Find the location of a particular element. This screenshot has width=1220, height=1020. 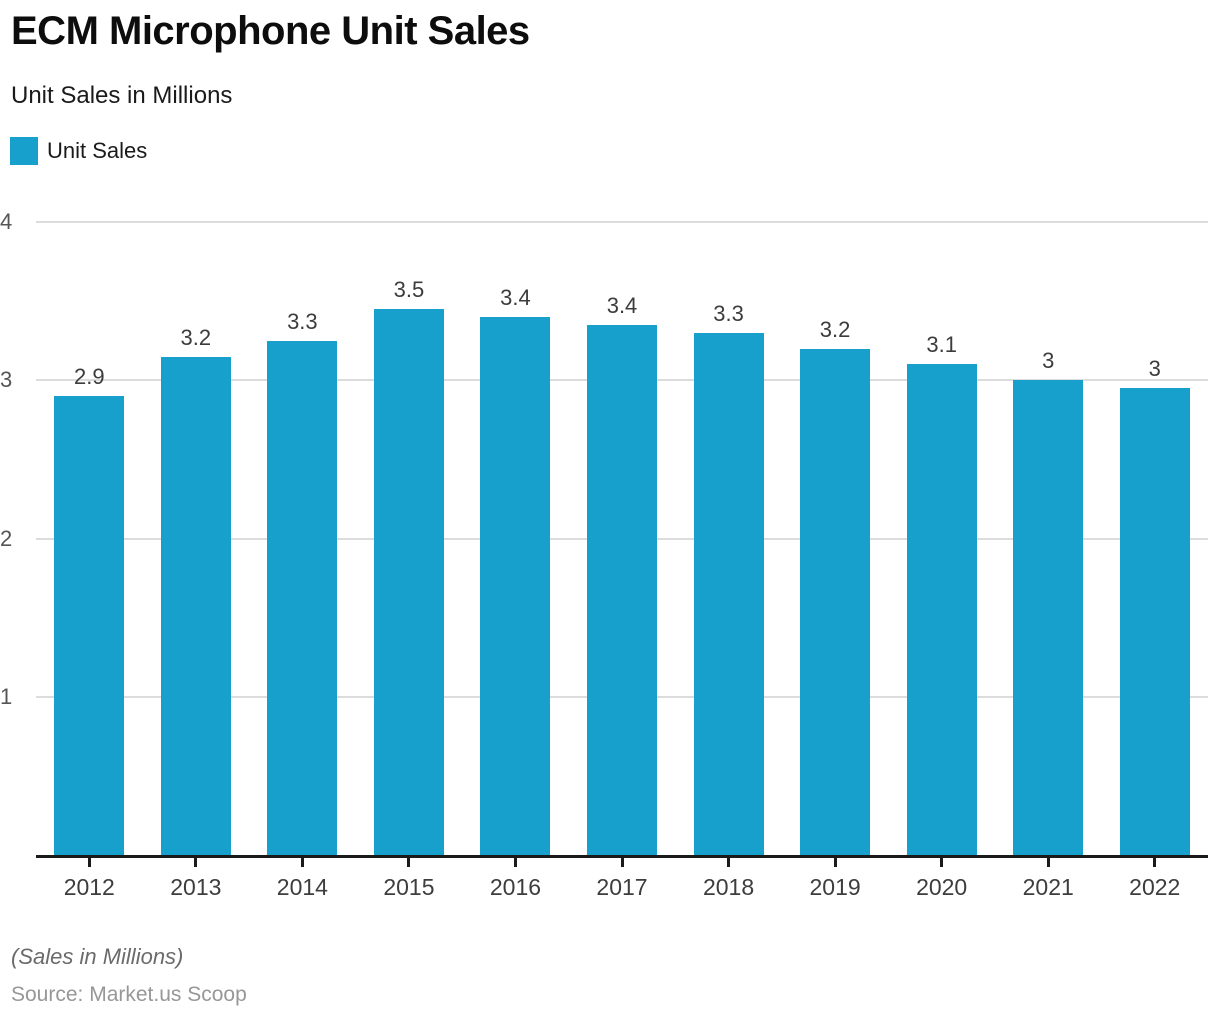

x-group-2018: 2018 is located at coordinates (728, 879).